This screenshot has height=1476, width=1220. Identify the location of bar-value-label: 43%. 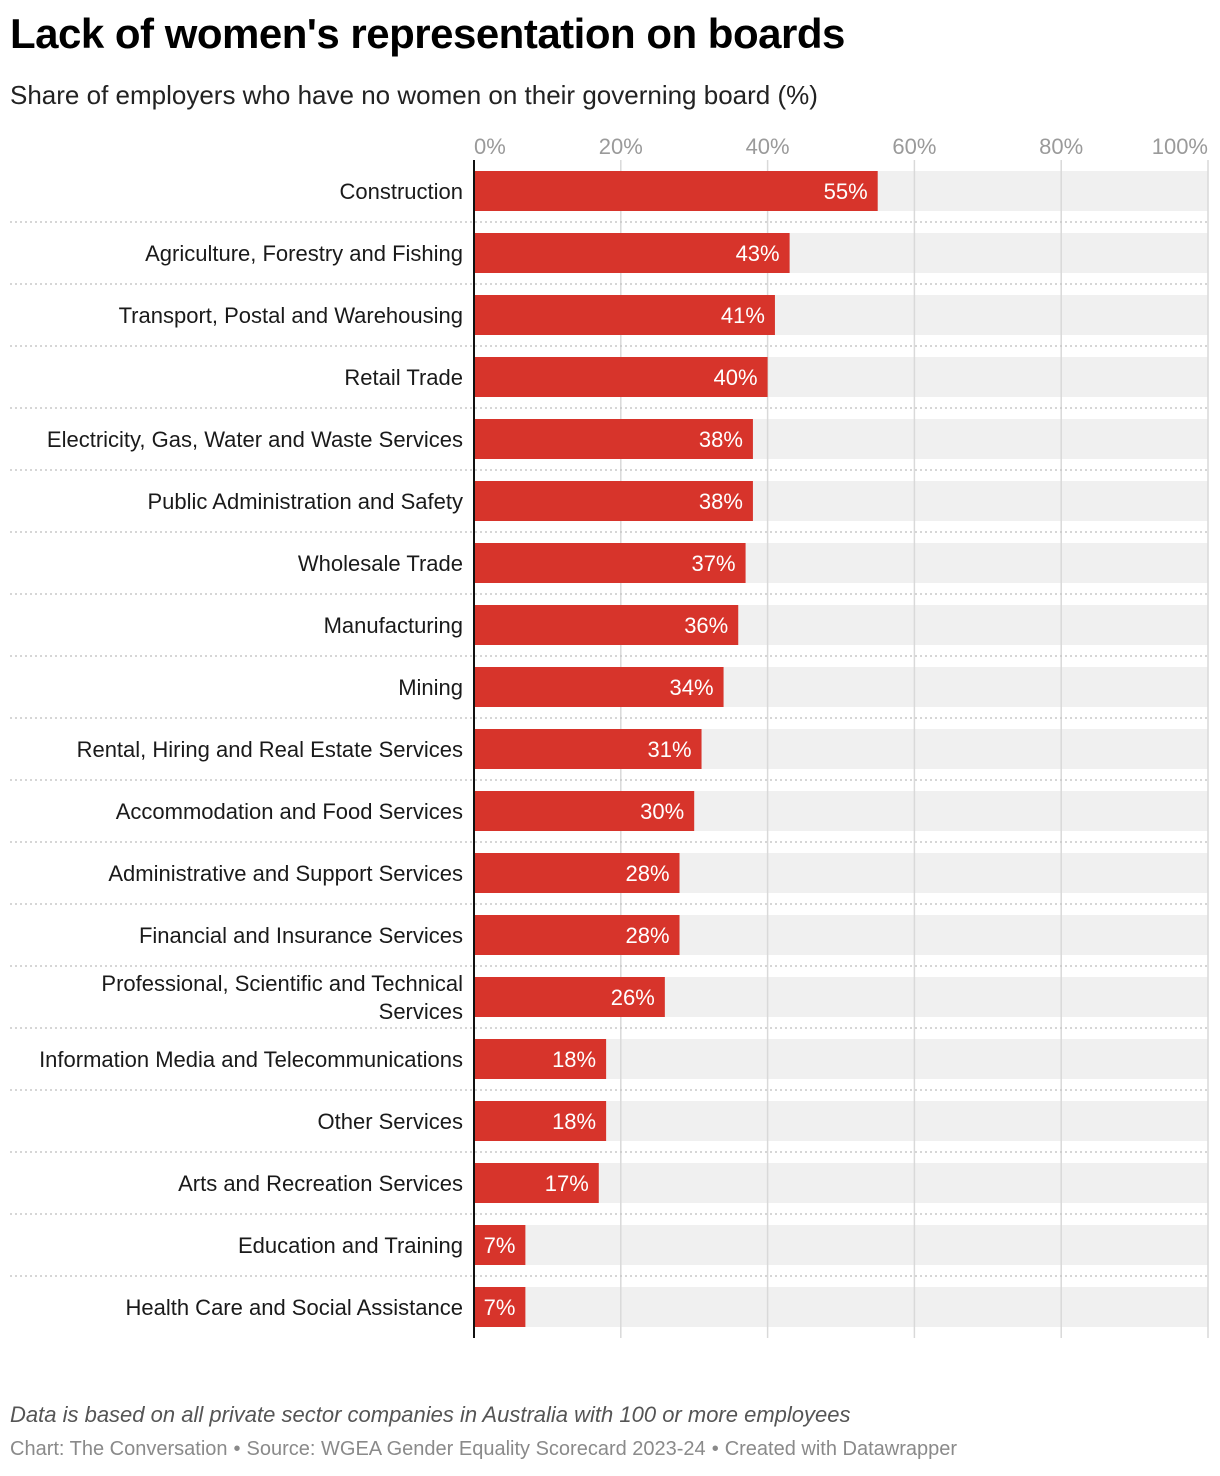
(758, 253).